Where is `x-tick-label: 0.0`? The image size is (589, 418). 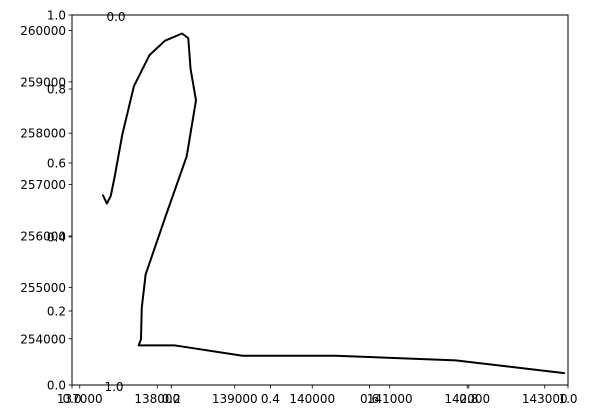 x-tick-label: 0.0 is located at coordinates (71, 399).